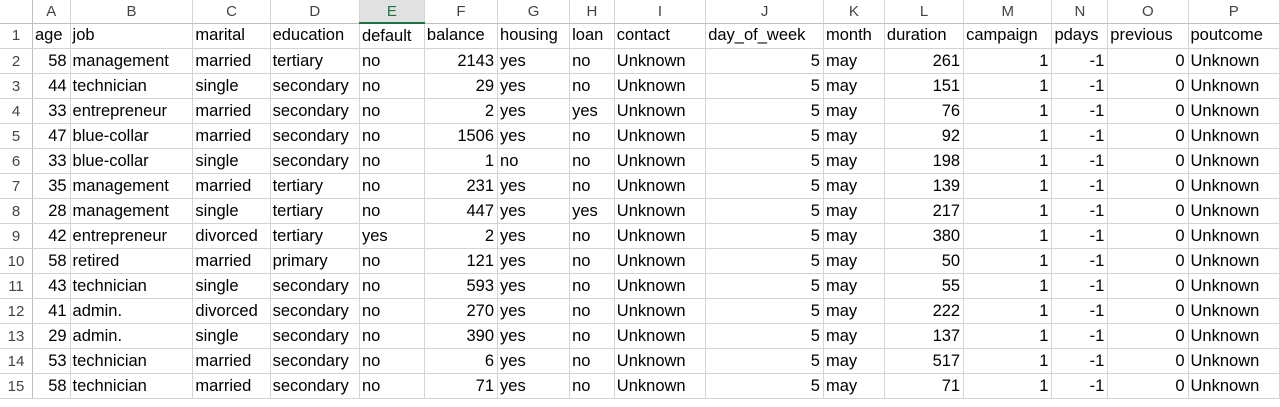  What do you see at coordinates (1148, 286) in the screenshot?
I see `cell-o11: 0` at bounding box center [1148, 286].